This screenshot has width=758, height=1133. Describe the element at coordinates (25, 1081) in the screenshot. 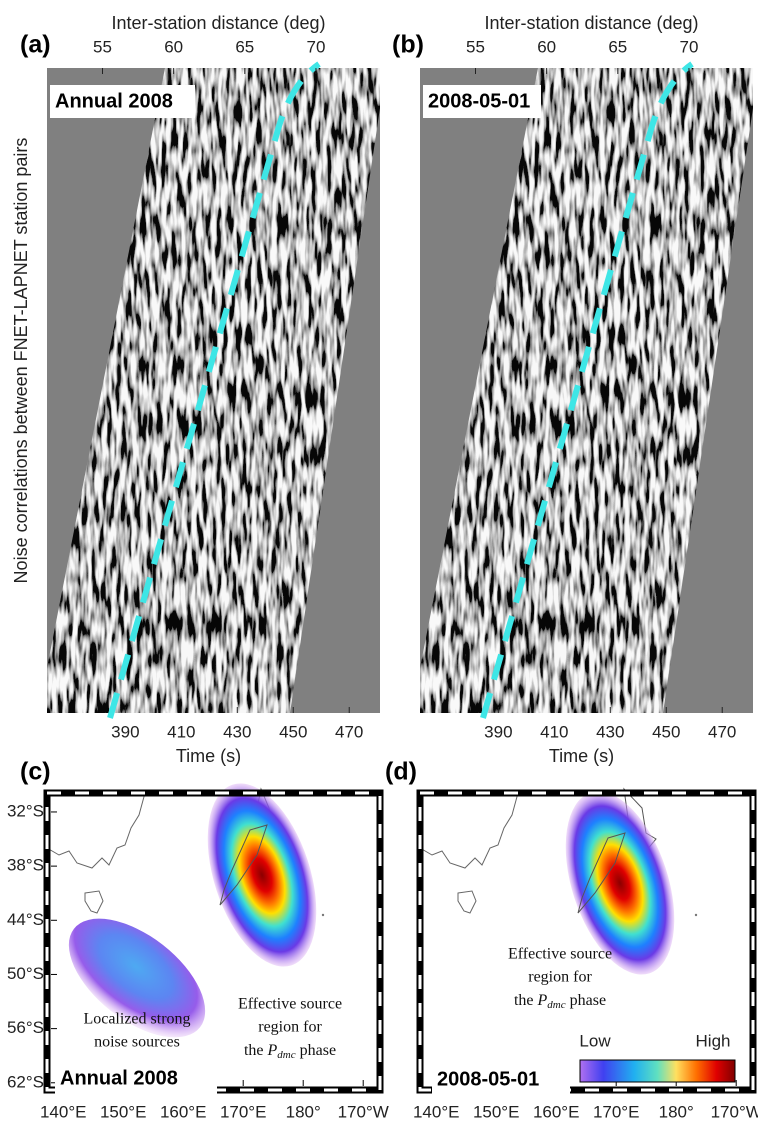

I see `y-tick-label: 62°S` at that location.